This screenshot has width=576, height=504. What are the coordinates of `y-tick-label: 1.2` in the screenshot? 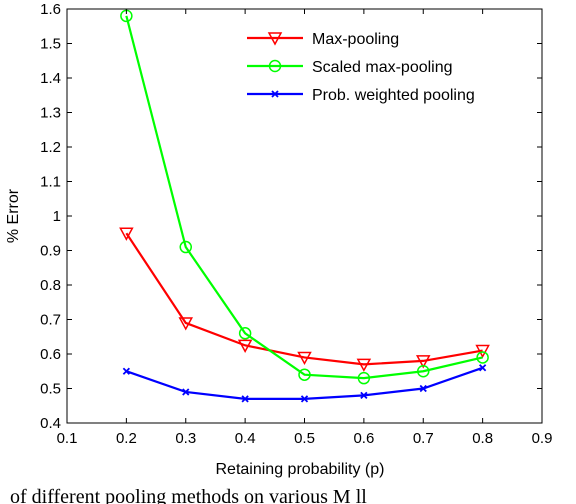 It's located at (50, 147).